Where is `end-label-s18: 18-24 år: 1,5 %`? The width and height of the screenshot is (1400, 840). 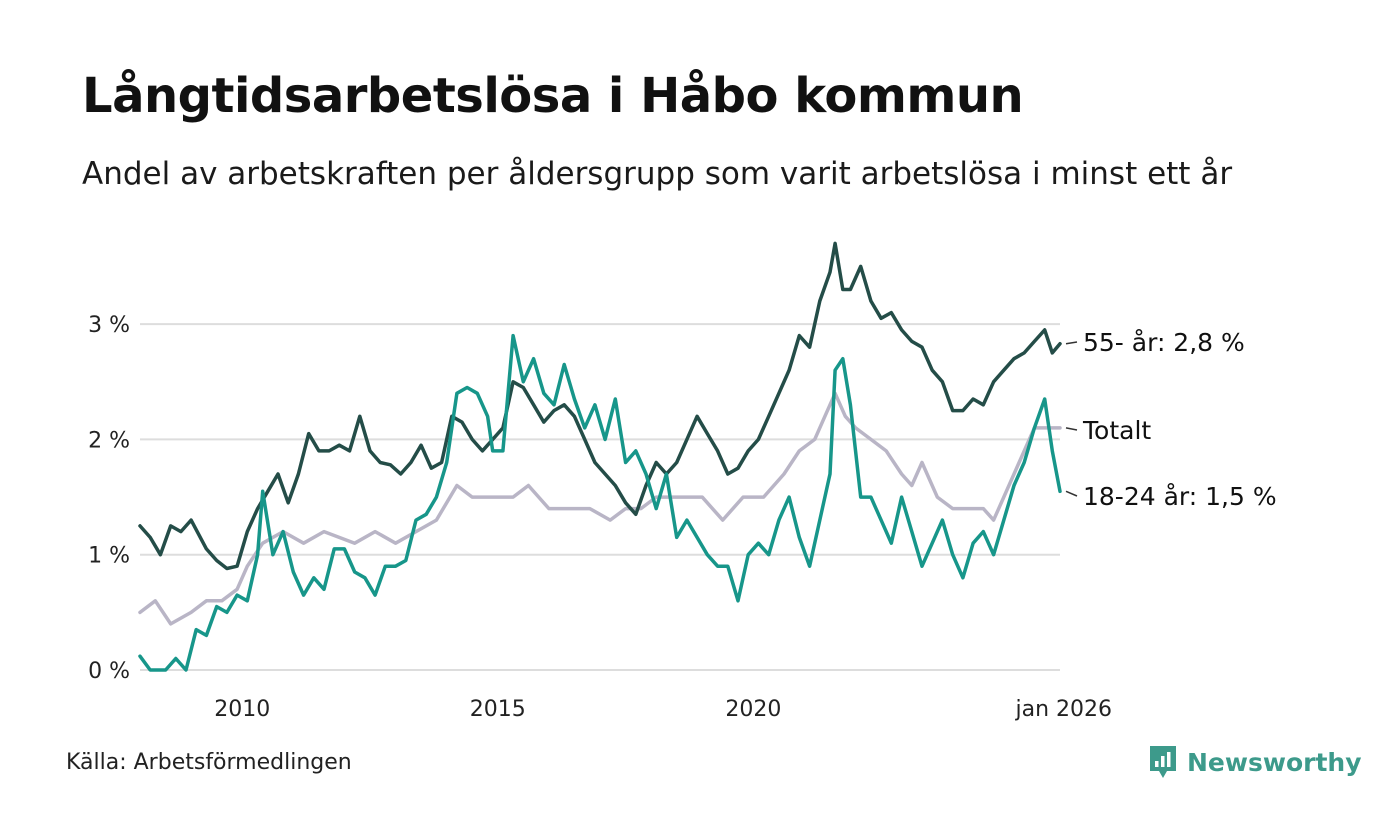 end-label-s18: 18-24 år: 1,5 % is located at coordinates (1180, 496).